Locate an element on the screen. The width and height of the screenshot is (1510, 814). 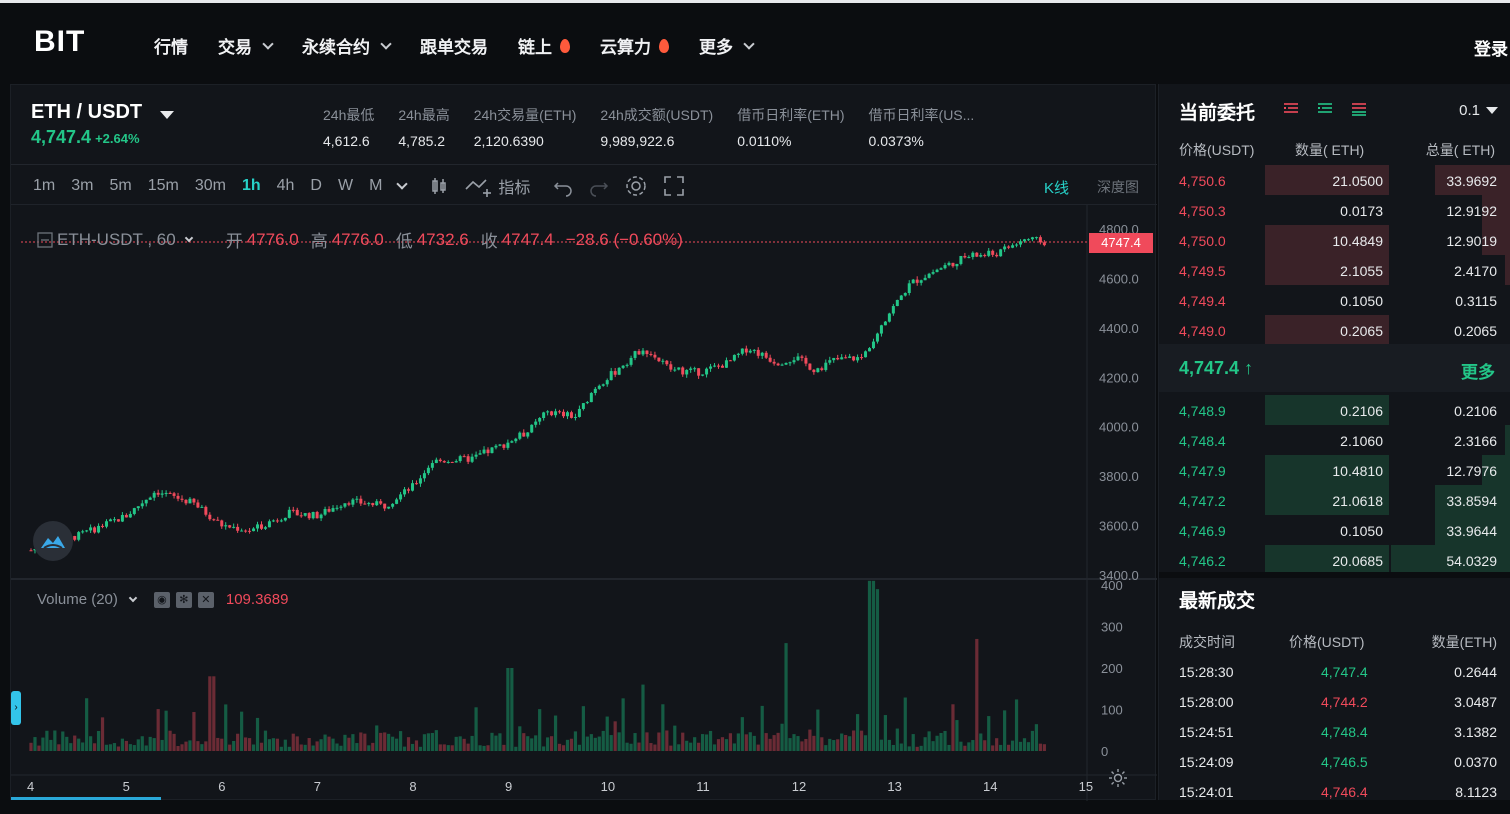
bid-row: 4,746.2 20.0685 54.0329 is located at coordinates (1334, 560).